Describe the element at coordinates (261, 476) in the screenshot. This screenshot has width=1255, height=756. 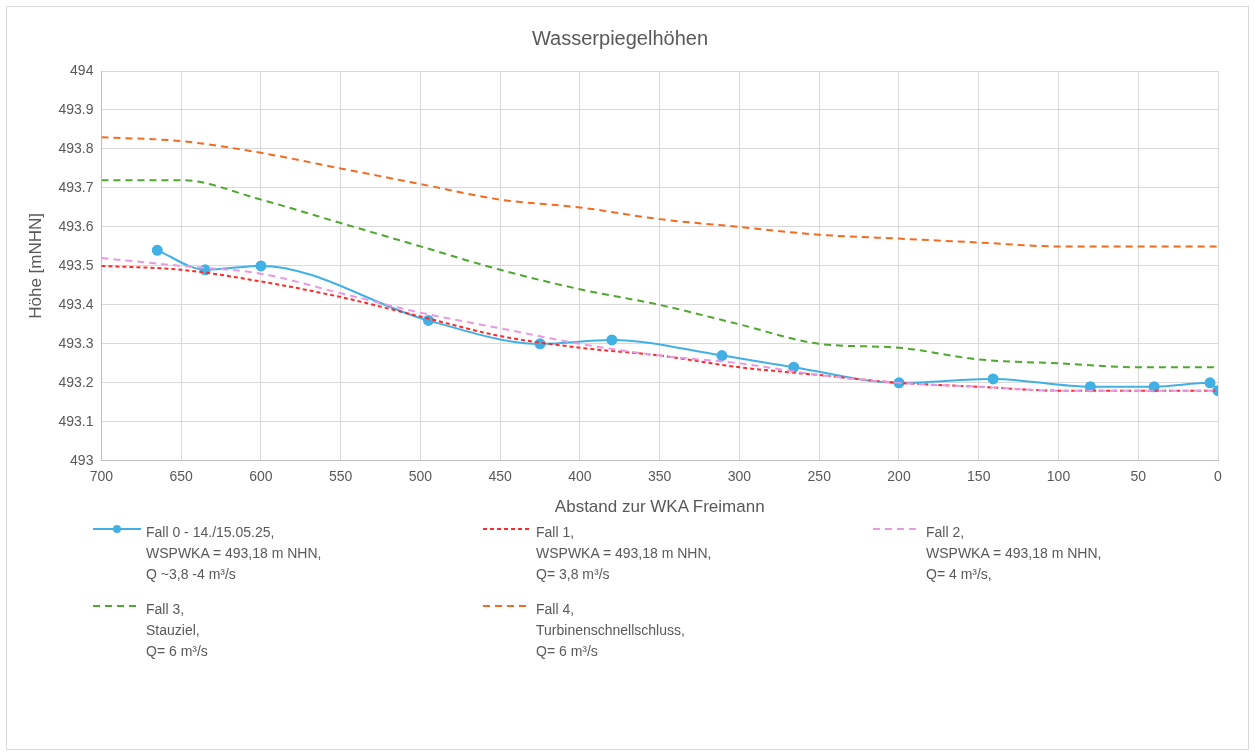
I see `x-tick-label: 600` at that location.